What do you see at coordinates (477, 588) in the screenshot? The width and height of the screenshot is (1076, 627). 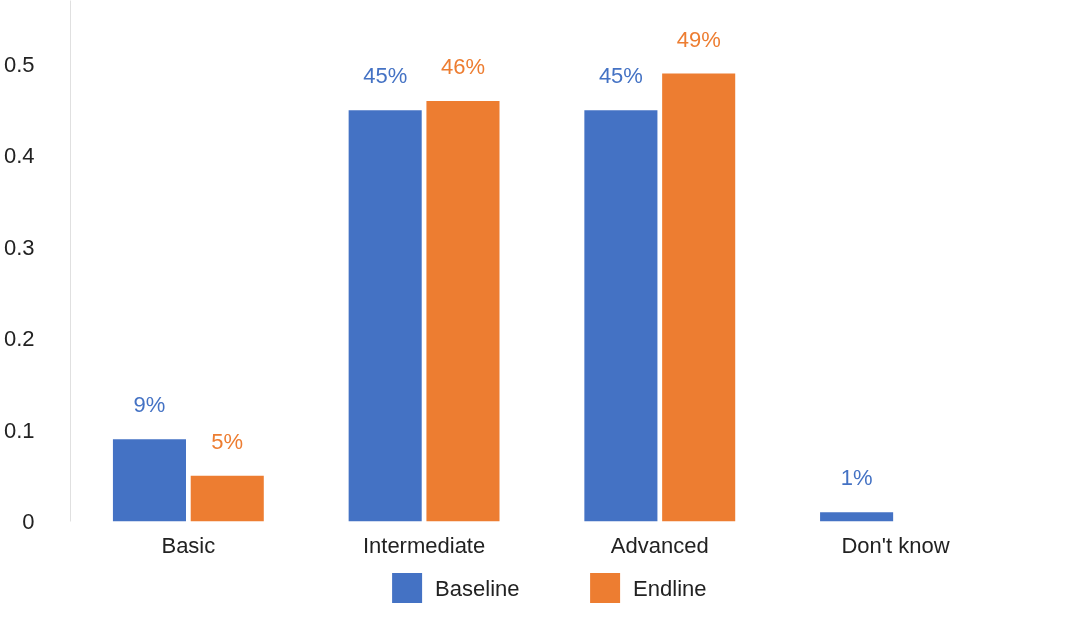 I see `legend-label: Baseline` at bounding box center [477, 588].